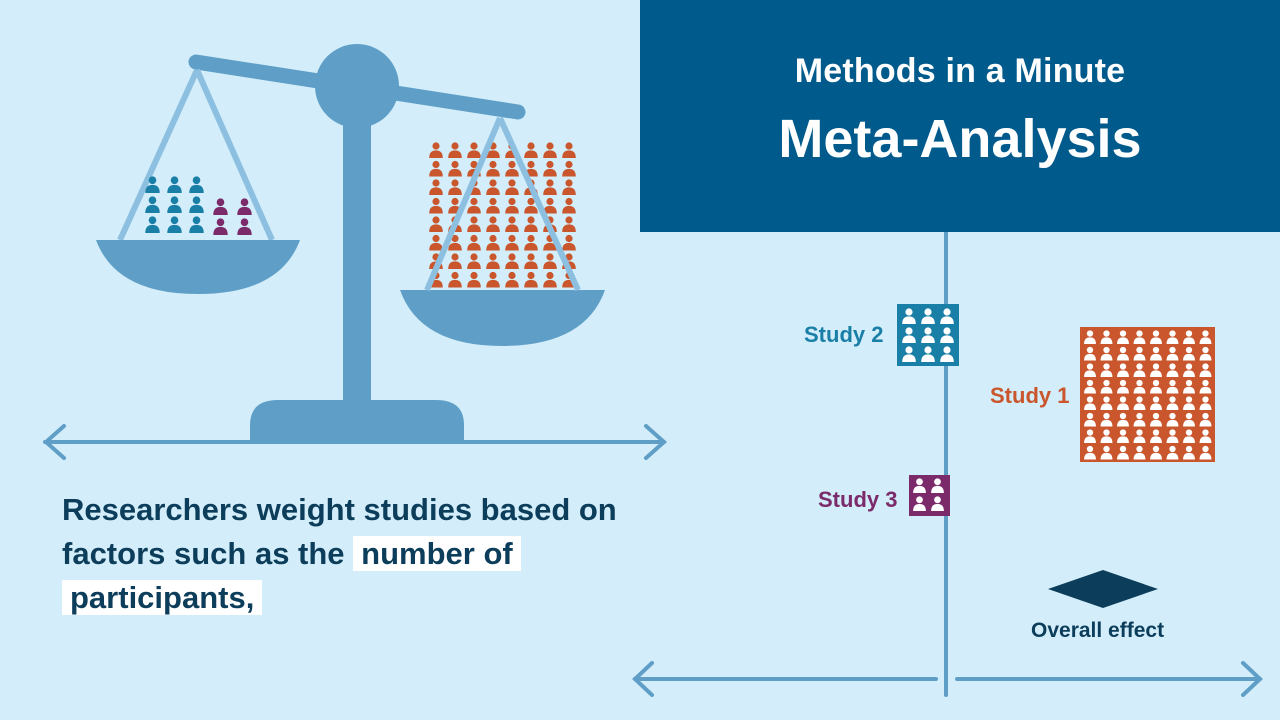 This screenshot has height=720, width=1280. Describe the element at coordinates (162, 597) in the screenshot. I see `caption-highlight-participants: participants,` at that location.